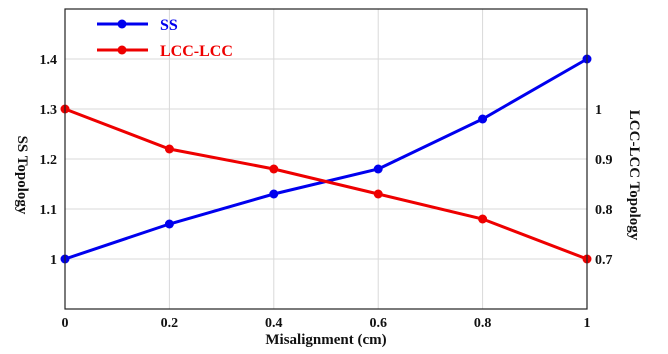  What do you see at coordinates (53, 260) in the screenshot?
I see `left-y-tick-label: 1` at bounding box center [53, 260].